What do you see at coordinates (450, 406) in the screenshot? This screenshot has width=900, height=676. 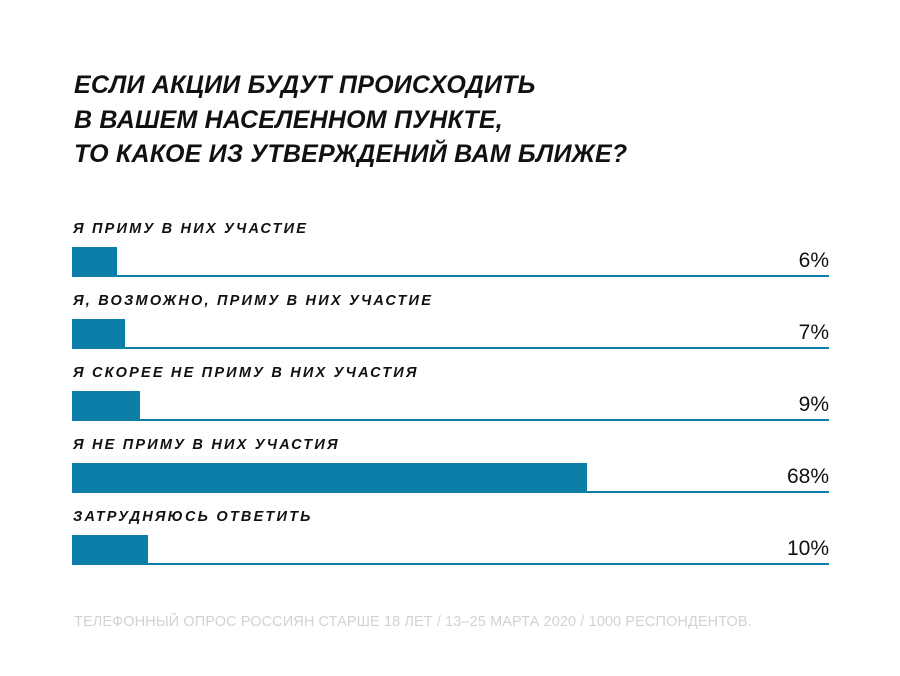 I see `bar-track: 9%` at bounding box center [450, 406].